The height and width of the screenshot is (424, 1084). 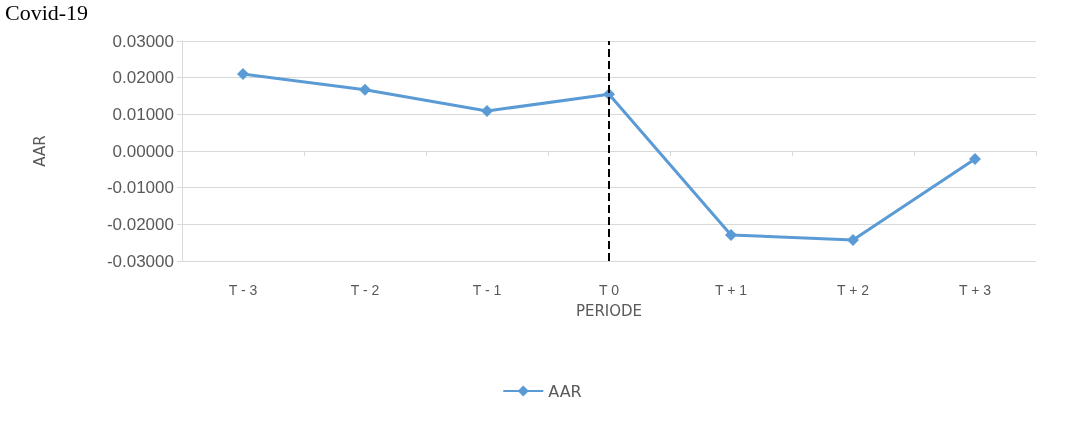 What do you see at coordinates (143, 41) in the screenshot?
I see `y-tick-label: 0.03000` at bounding box center [143, 41].